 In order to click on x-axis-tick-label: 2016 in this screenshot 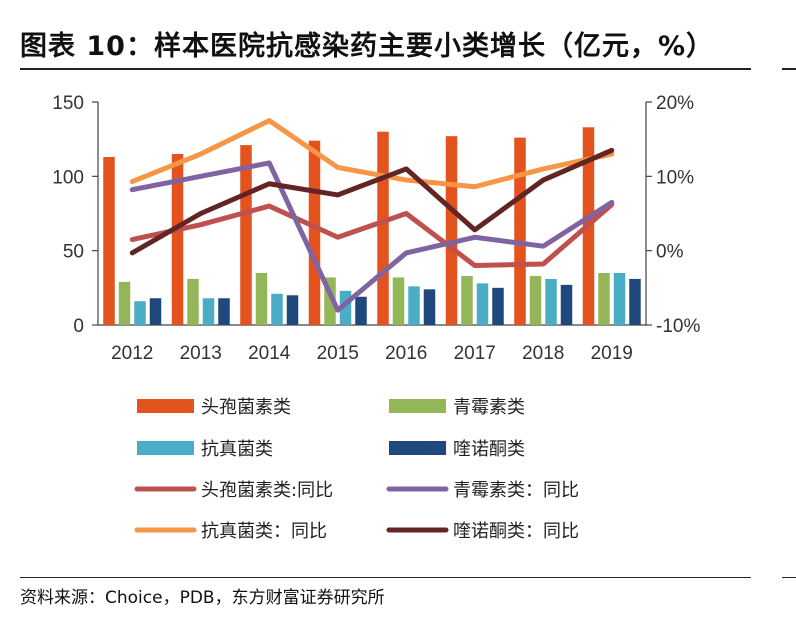, I will do `click(406, 353)`.